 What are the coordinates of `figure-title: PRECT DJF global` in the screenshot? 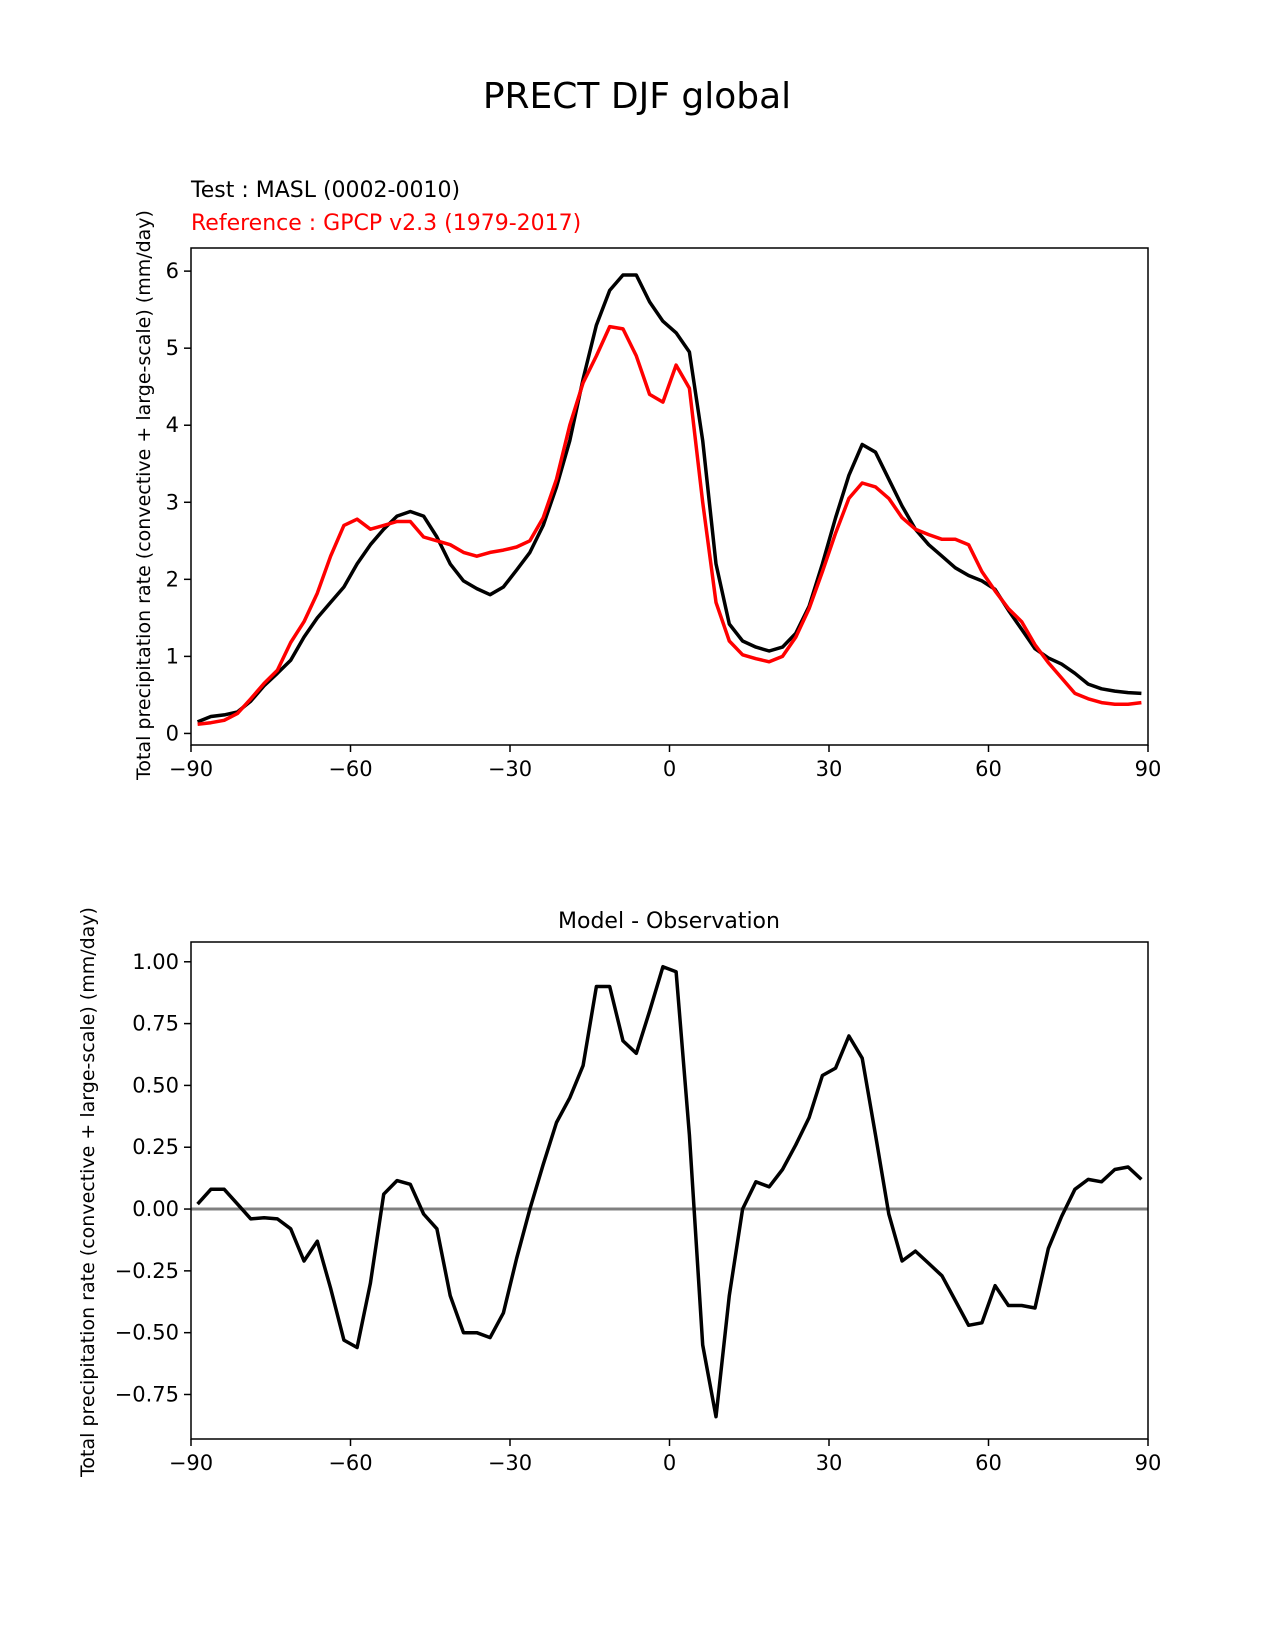 It's located at (637, 96).